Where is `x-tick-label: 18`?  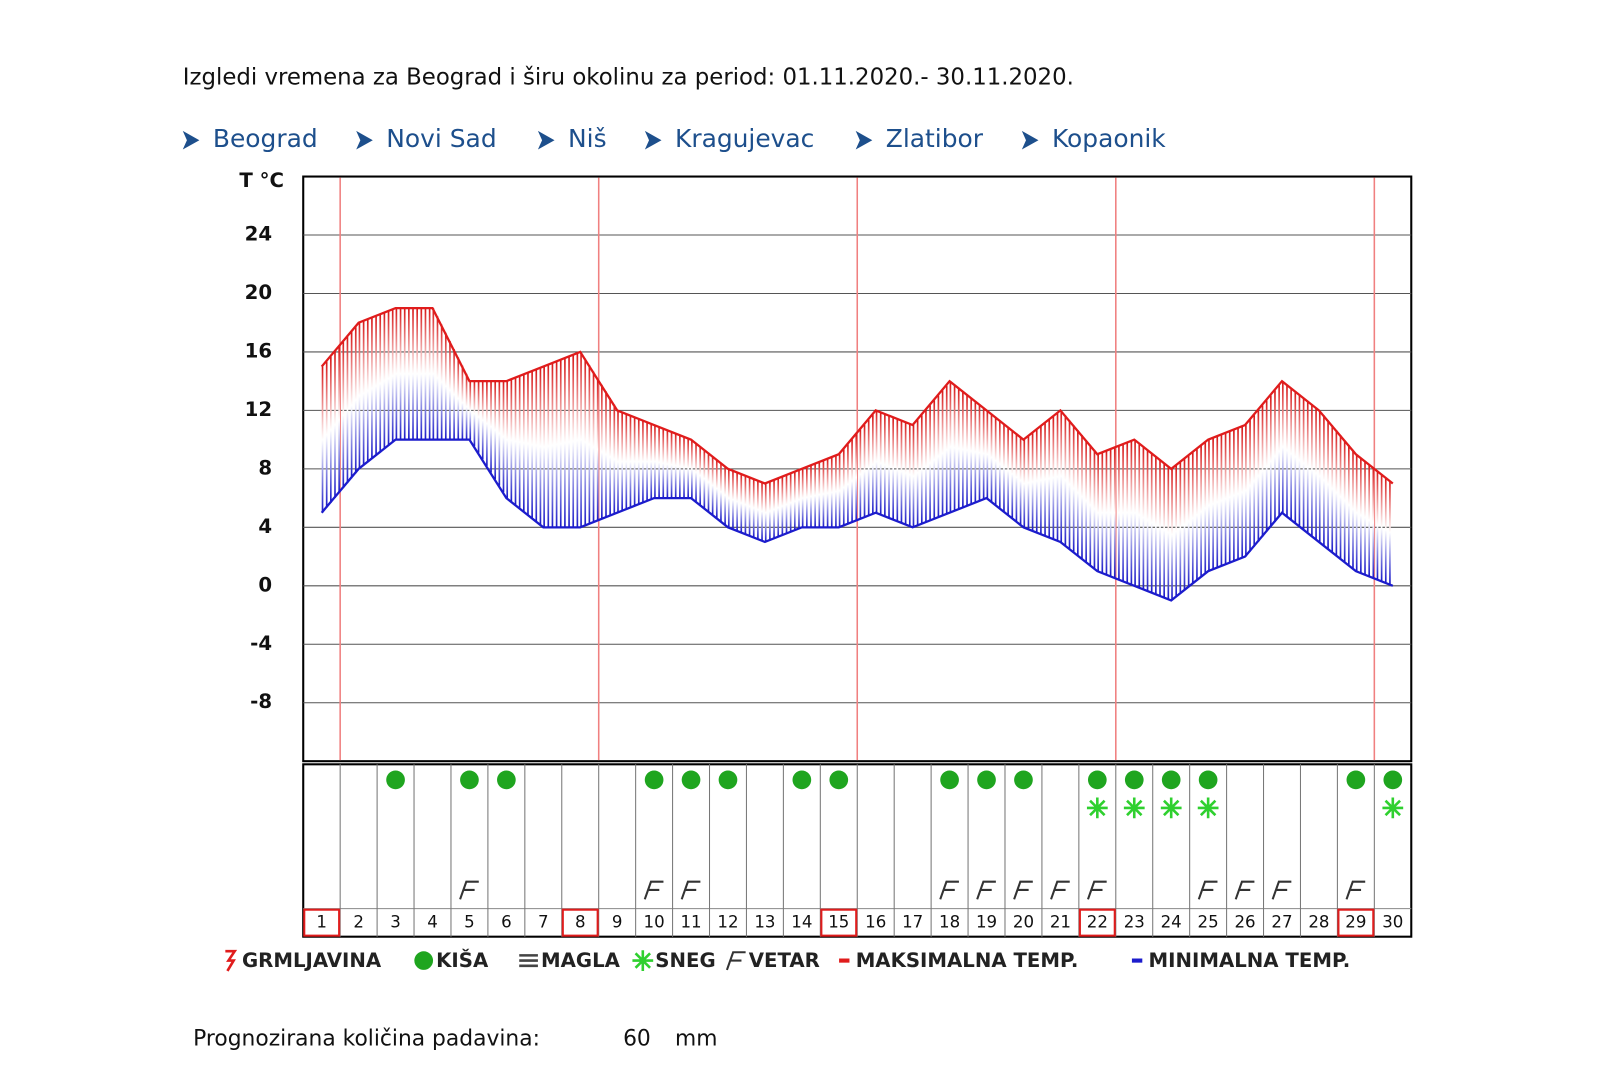
x-tick-label: 18 is located at coordinates (949, 922).